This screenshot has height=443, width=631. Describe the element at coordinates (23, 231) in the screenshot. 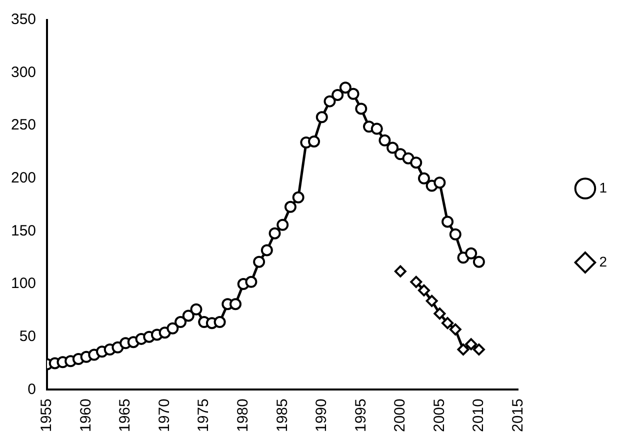

I see `y-tick-label: 150` at that location.